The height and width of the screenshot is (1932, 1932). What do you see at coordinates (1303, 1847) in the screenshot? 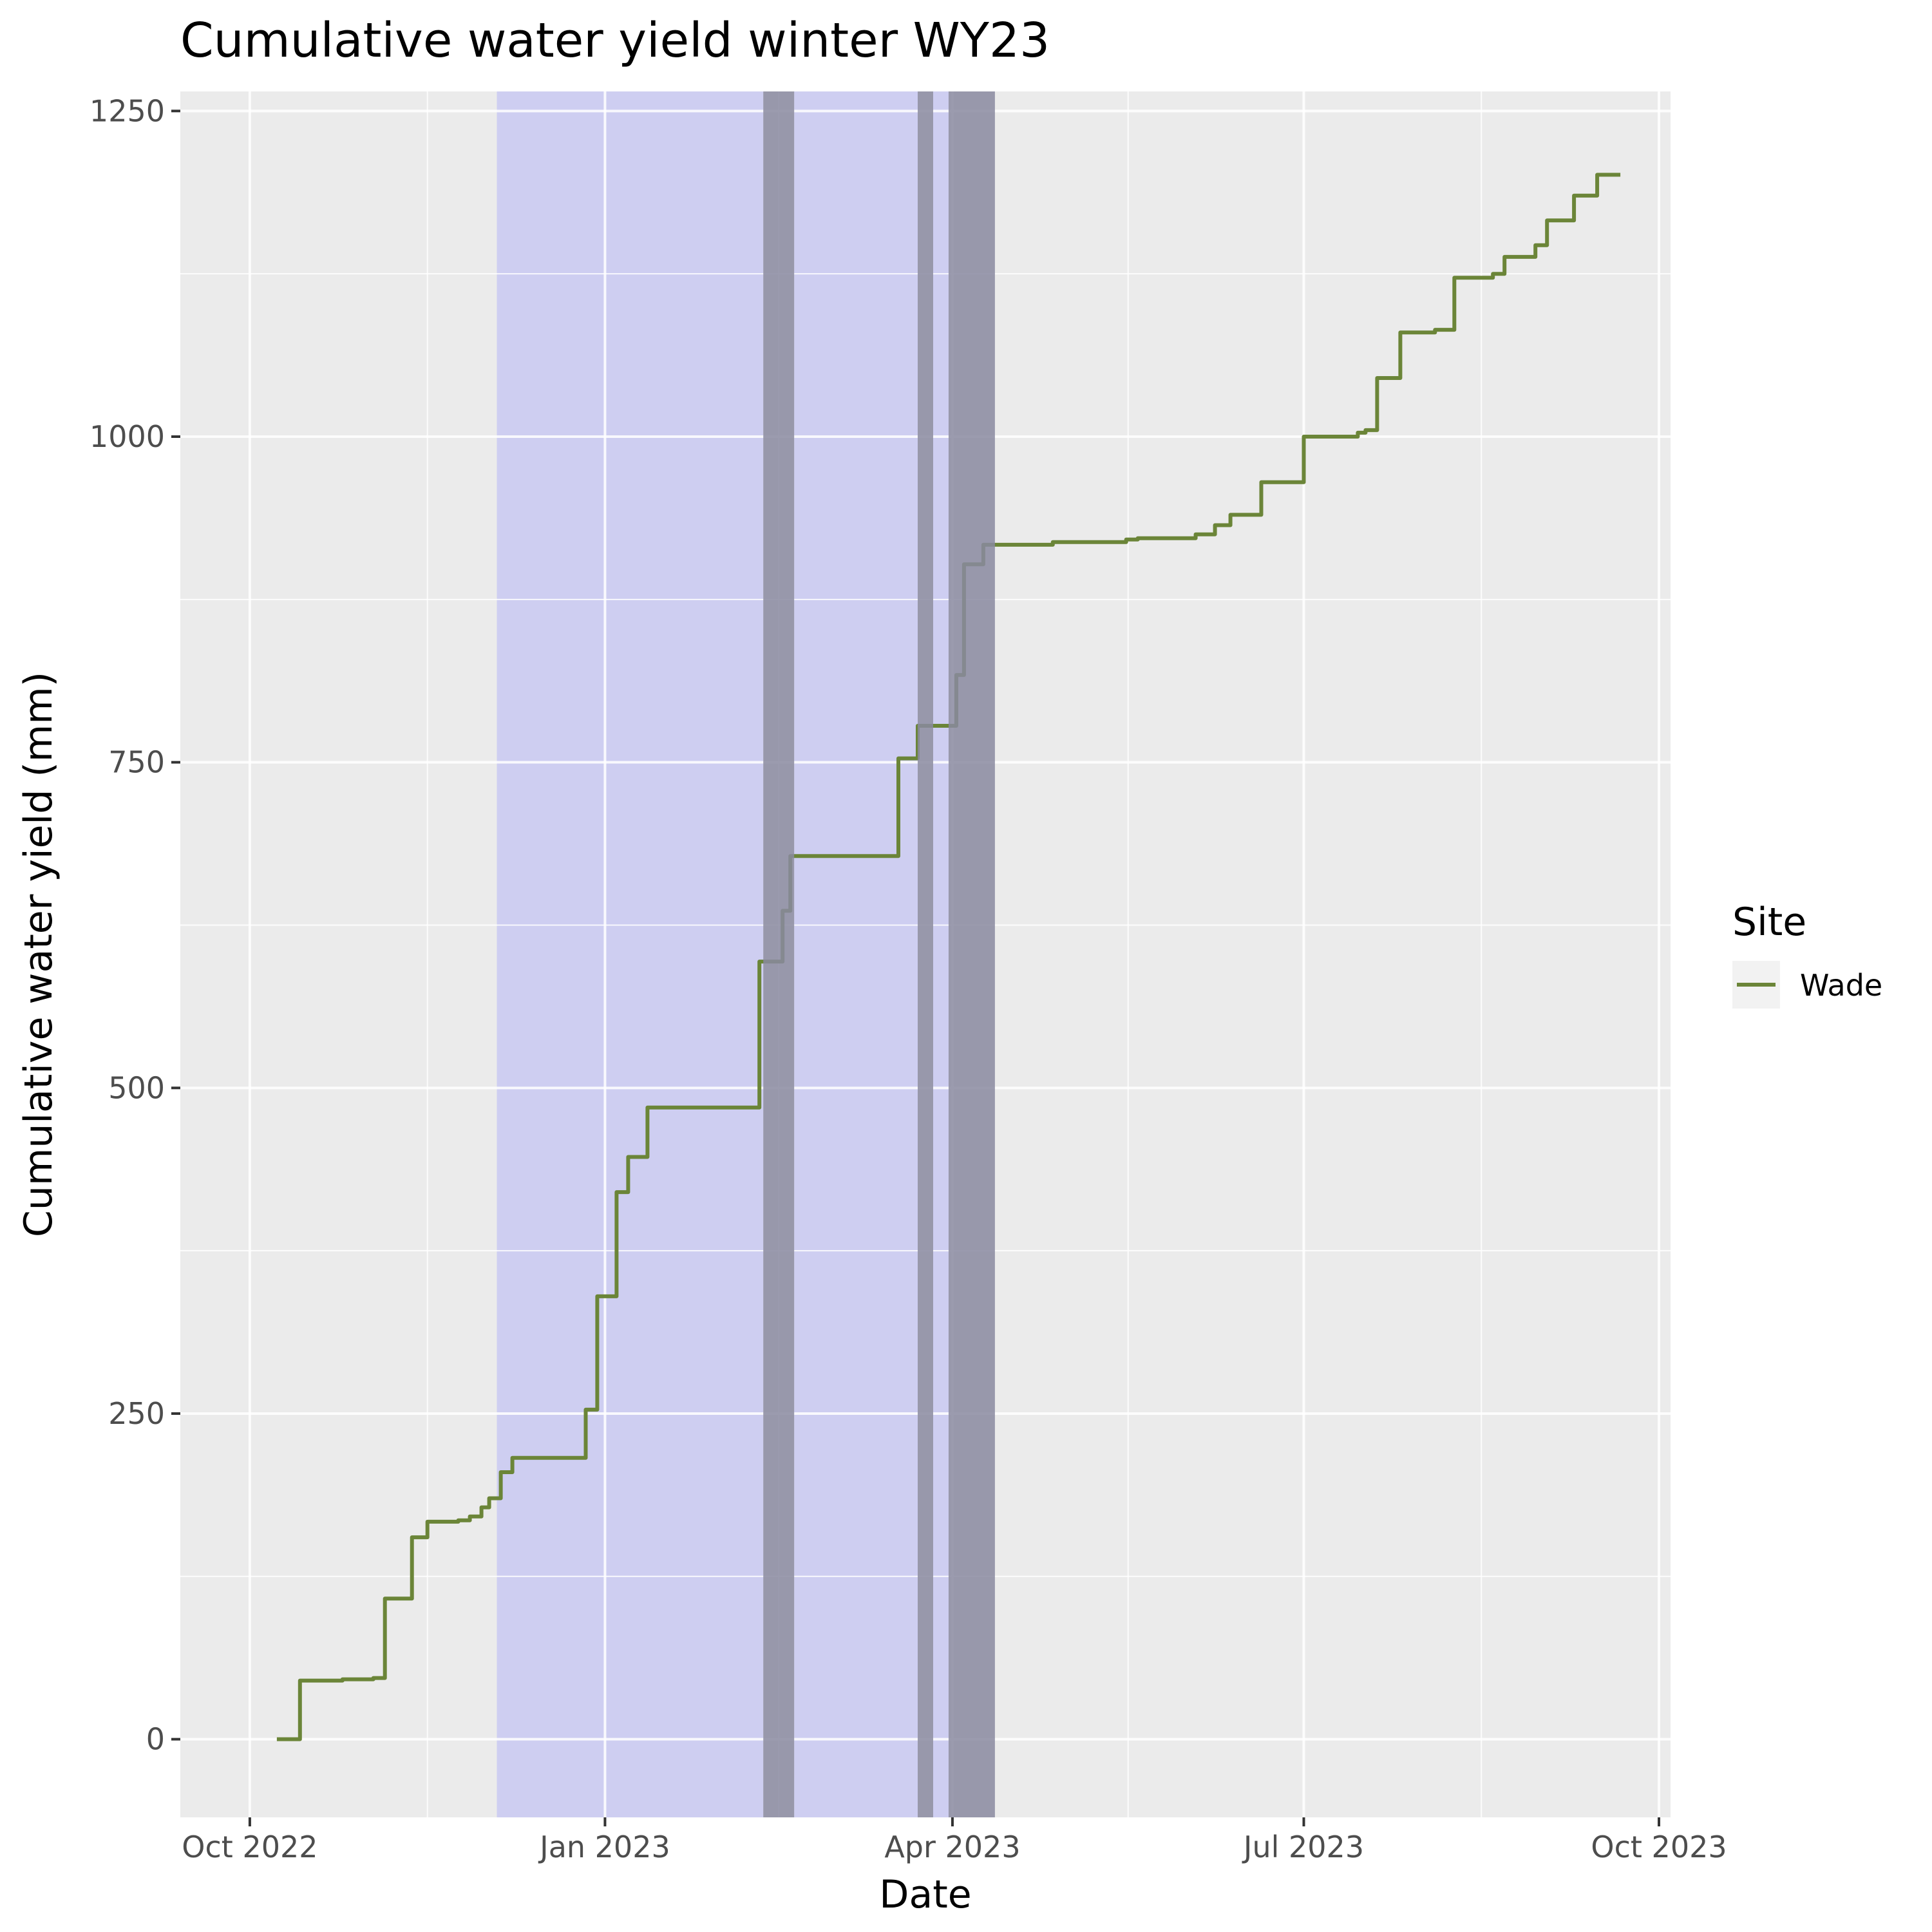
I see `x-tick-label: Jul 2023` at bounding box center [1303, 1847].